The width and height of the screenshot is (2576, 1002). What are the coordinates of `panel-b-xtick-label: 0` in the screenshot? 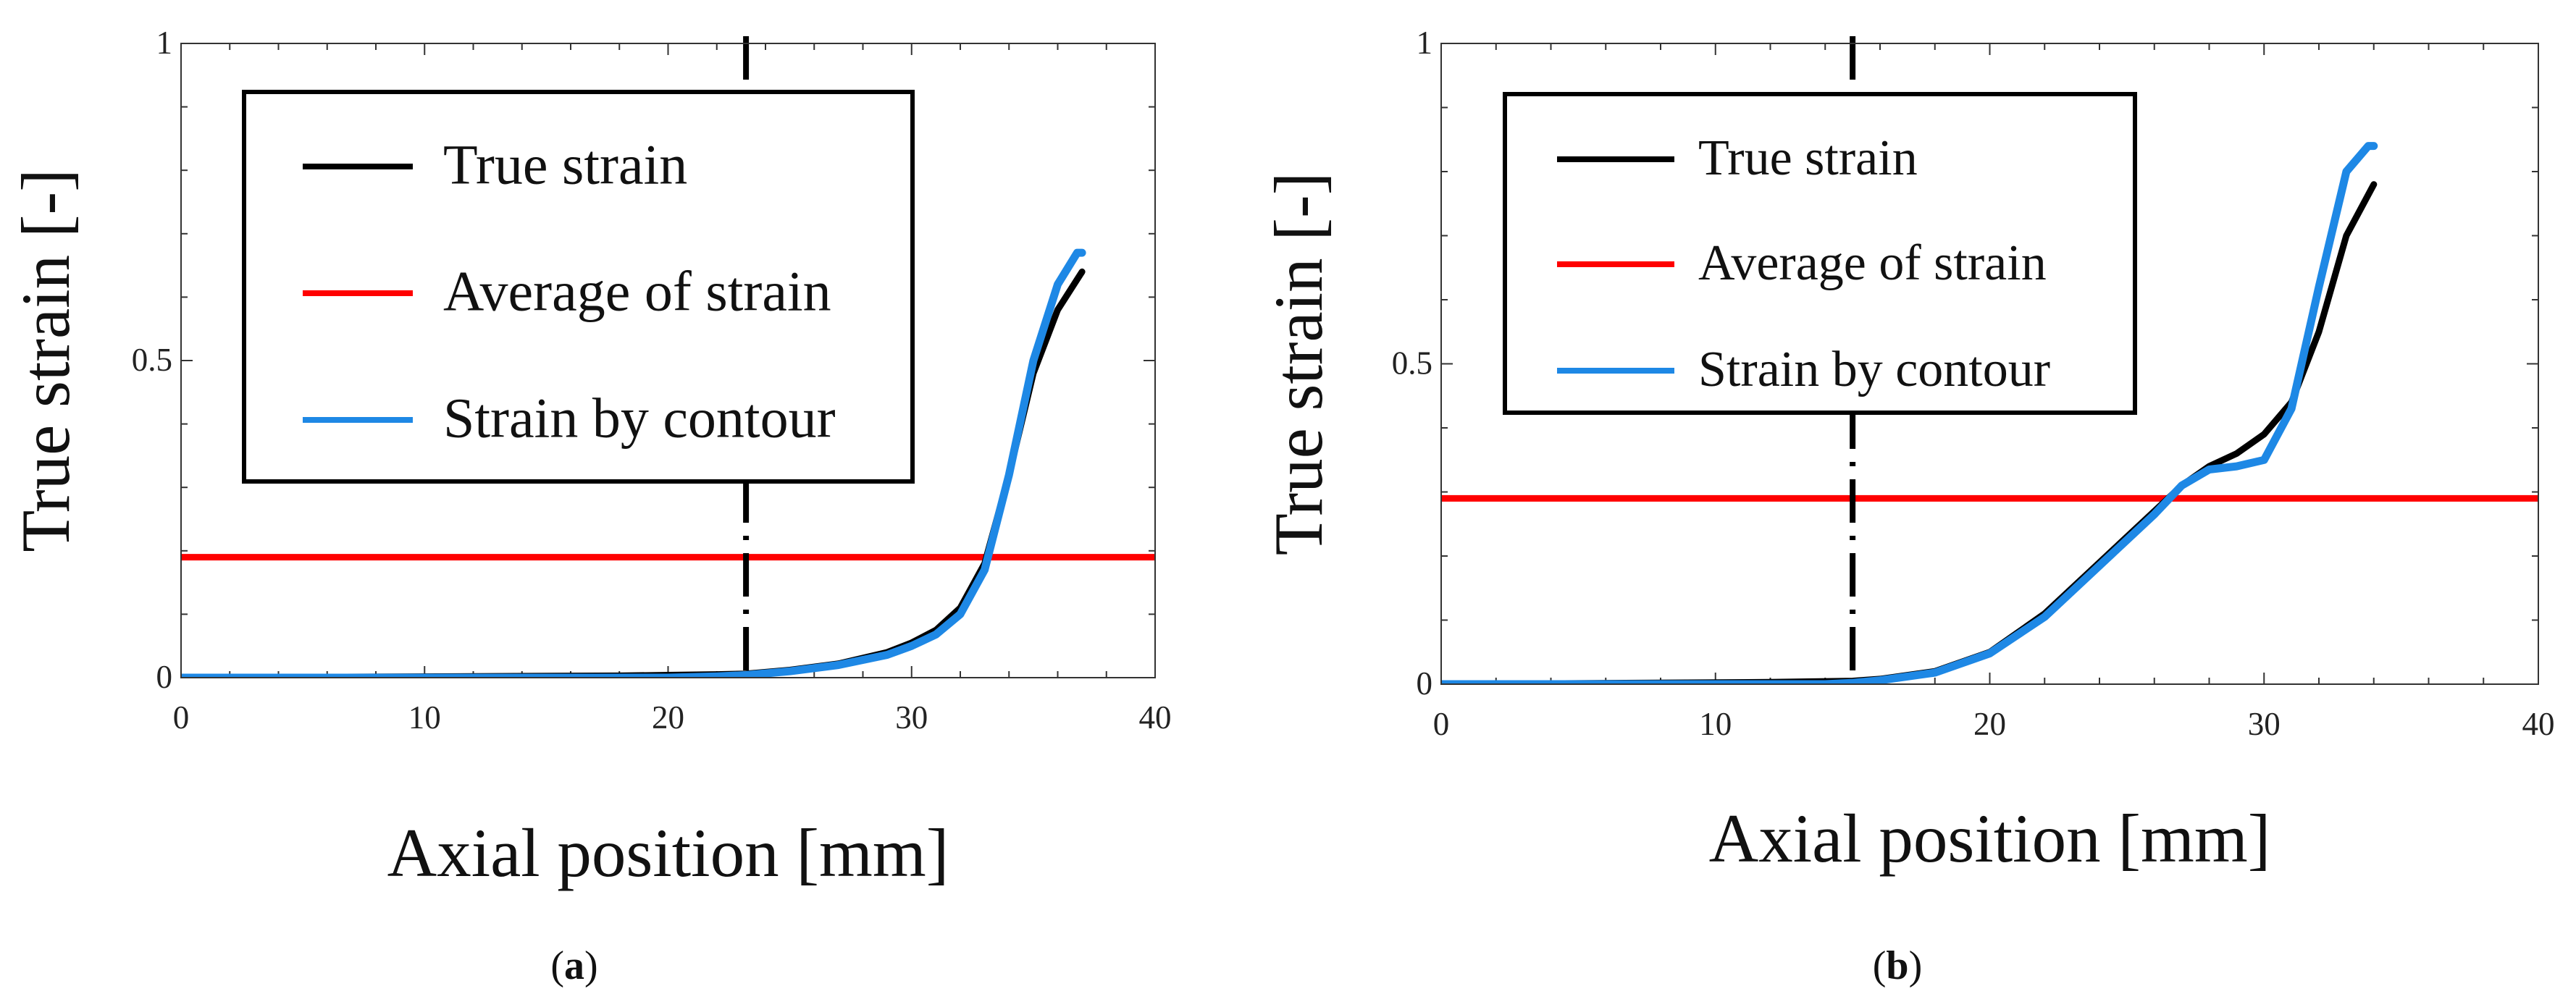 It's located at (1441, 724).